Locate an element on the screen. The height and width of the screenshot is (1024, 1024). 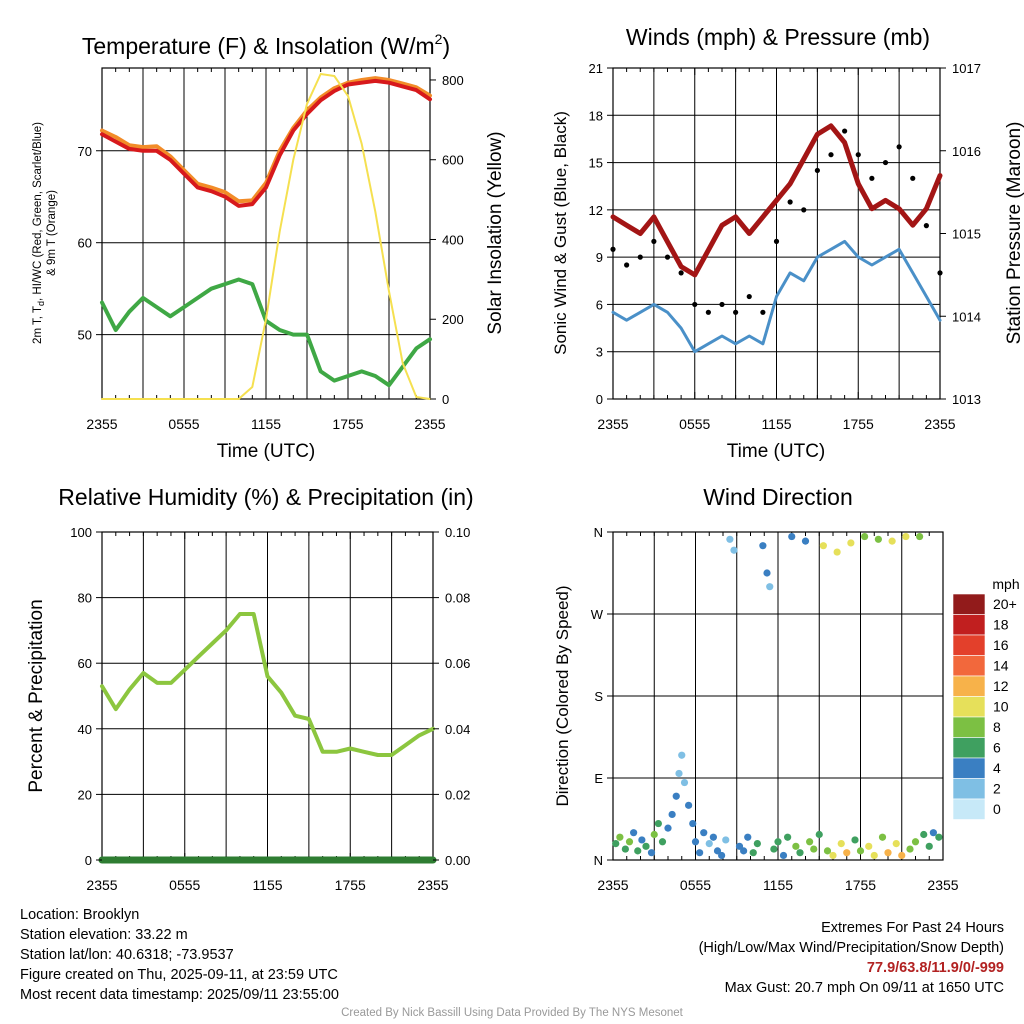
y-tick-label: 15 is located at coordinates (596, 163).